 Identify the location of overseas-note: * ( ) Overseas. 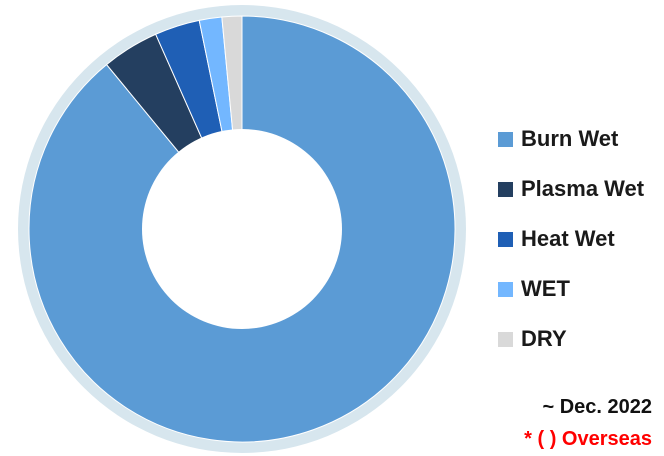
(588, 439).